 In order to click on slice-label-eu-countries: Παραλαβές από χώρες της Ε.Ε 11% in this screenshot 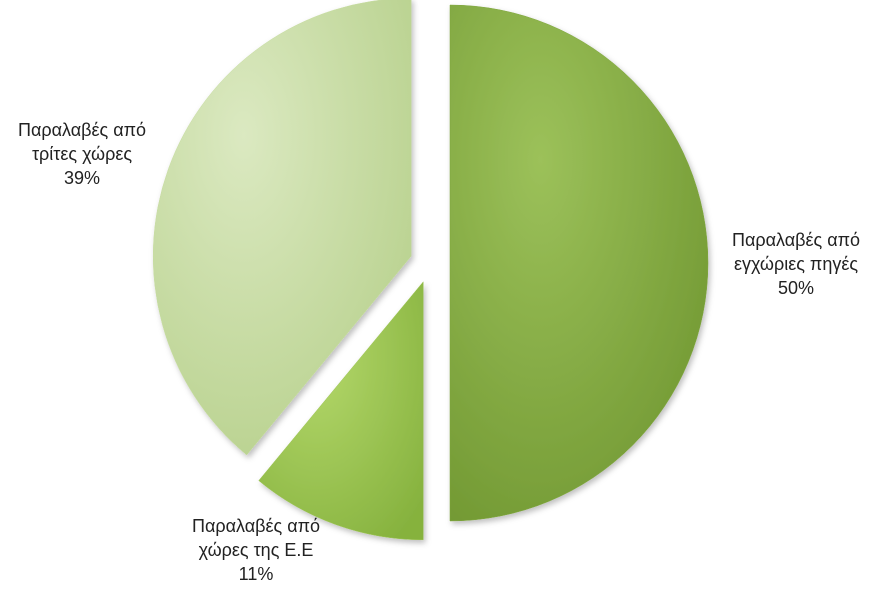, I will do `click(256, 550)`.